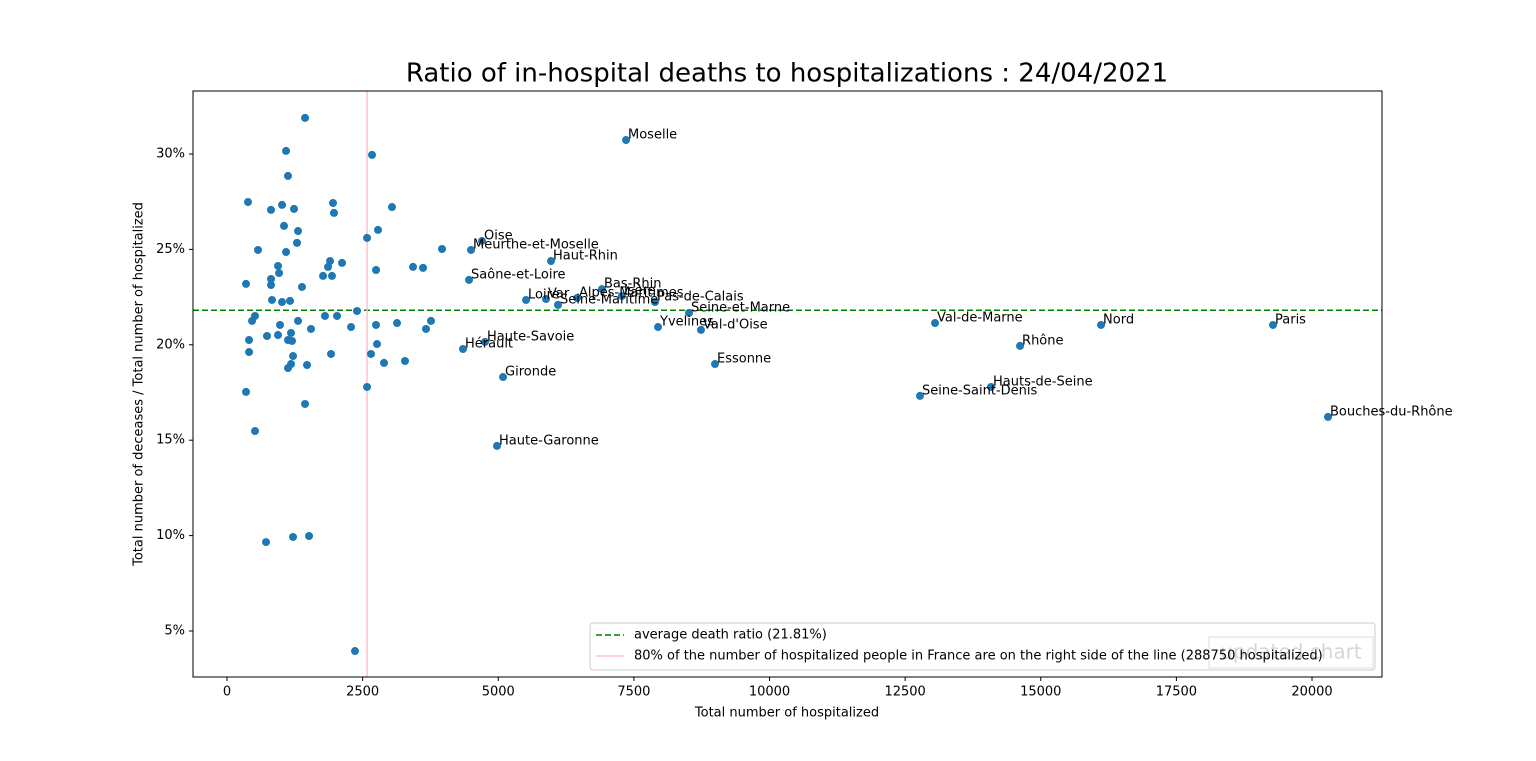 The width and height of the screenshot is (1536, 761). I want to click on y-tick-label: 10%, so click(170, 535).